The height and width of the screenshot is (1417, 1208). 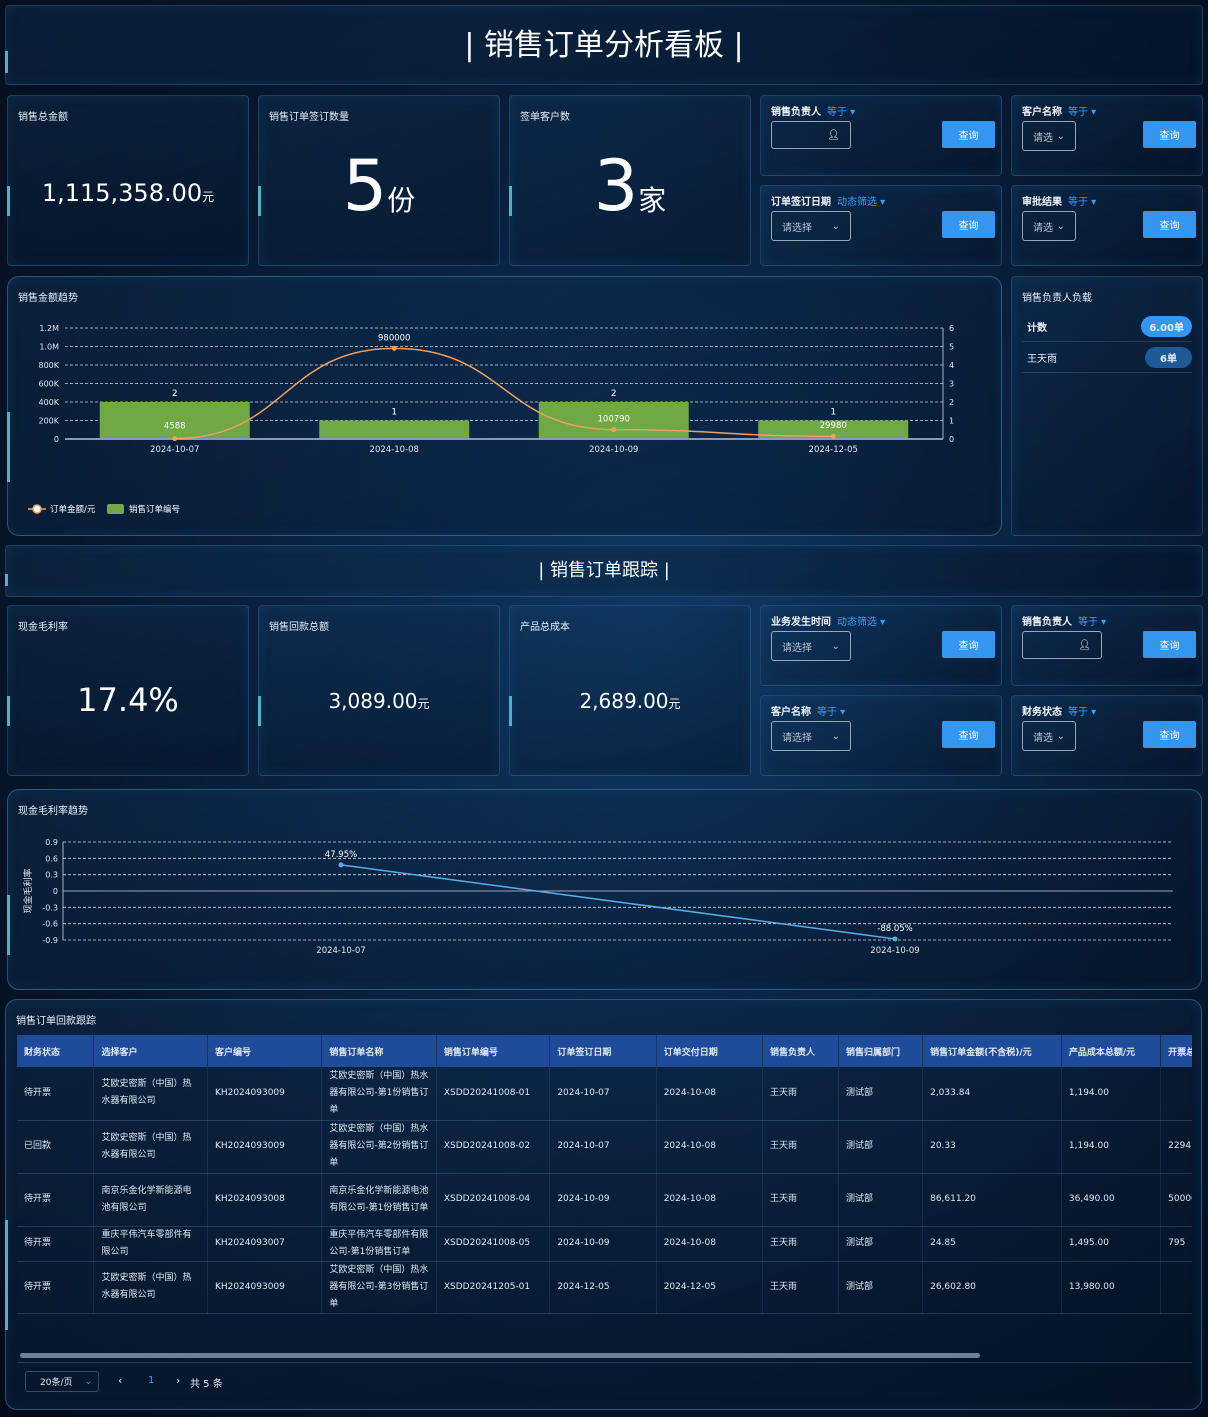 I want to click on point-label: 47.95%, so click(x=341, y=855).